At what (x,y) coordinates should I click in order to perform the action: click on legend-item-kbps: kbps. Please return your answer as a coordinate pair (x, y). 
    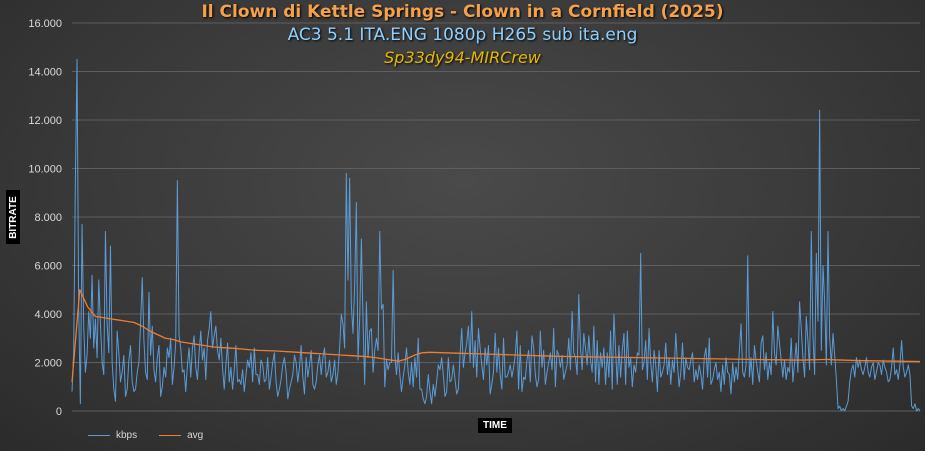
    Looking at the image, I should click on (112, 435).